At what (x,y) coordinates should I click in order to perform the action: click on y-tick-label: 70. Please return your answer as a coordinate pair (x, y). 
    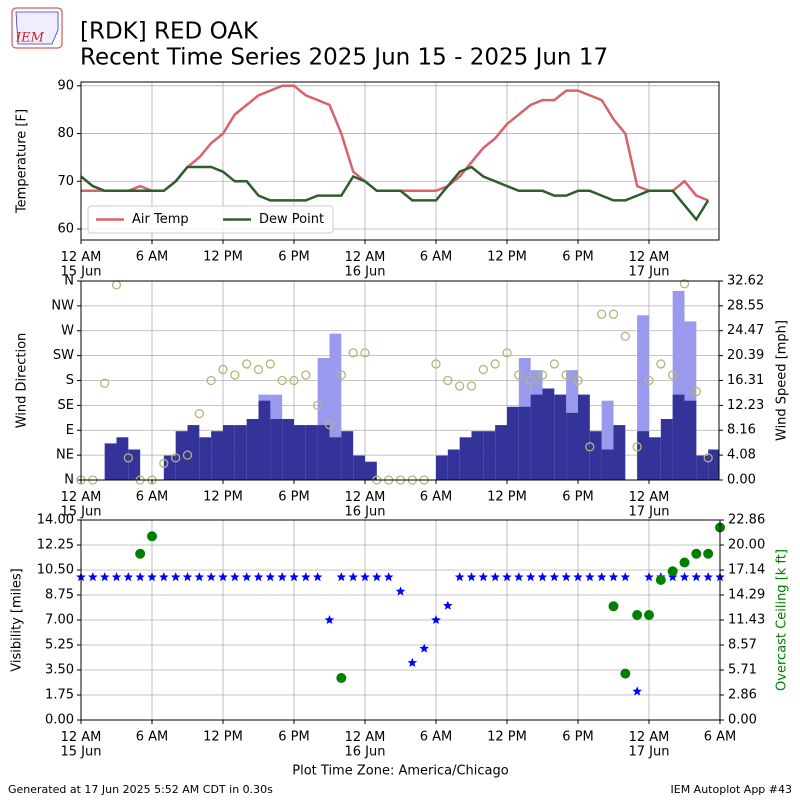
    Looking at the image, I should click on (65, 181).